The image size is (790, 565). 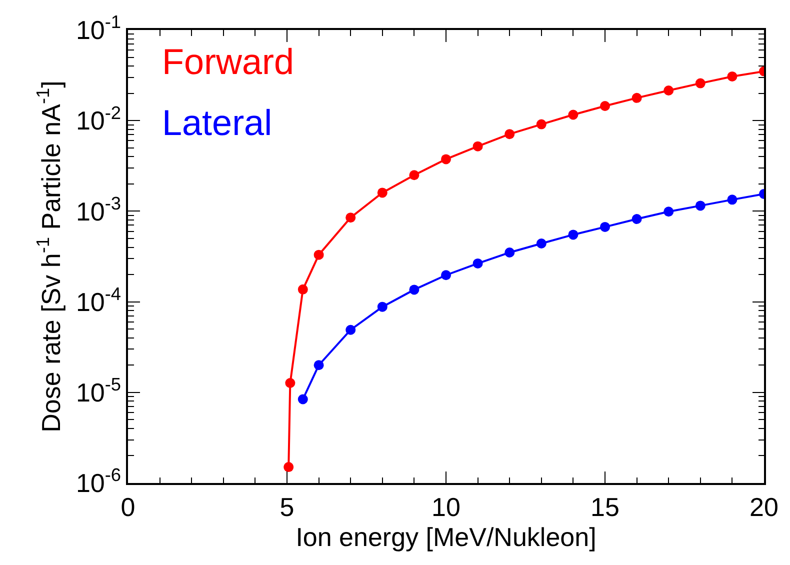 What do you see at coordinates (99, 391) in the screenshot?
I see `y-tick-label: 10$^{-5}$` at bounding box center [99, 391].